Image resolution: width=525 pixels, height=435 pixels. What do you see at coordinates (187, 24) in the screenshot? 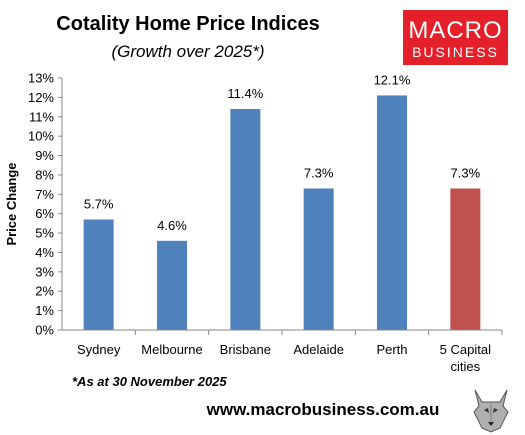
I see `chart-title: Cotality Home Price Indices` at bounding box center [187, 24].